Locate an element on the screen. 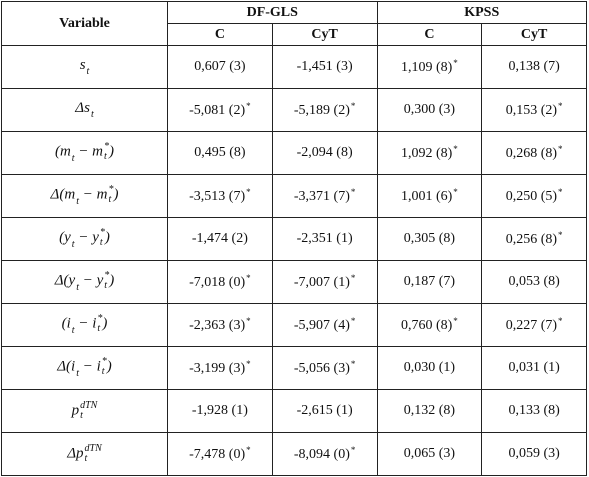 This screenshot has width=589, height=477. value-cell: 1,092 (8)* is located at coordinates (429, 153).